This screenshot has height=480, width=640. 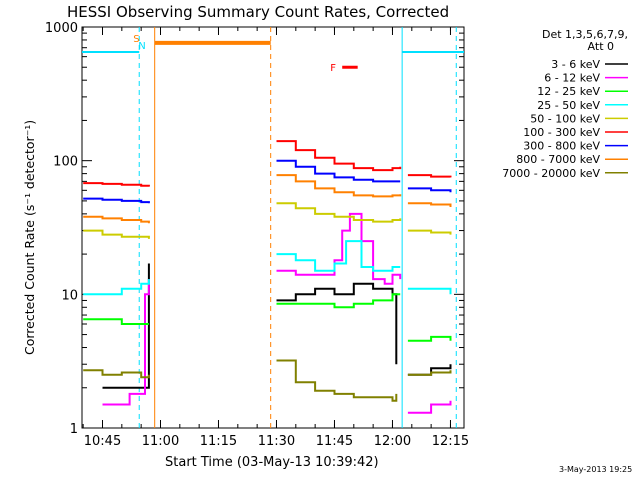 What do you see at coordinates (267, 220) in the screenshot?
I see `series-50-100-kev` at bounding box center [267, 220].